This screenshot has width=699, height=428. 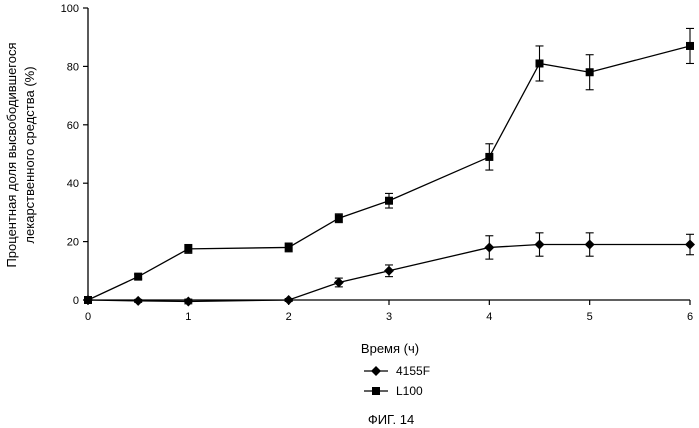 What do you see at coordinates (76, 301) in the screenshot?
I see `y-tick-label: 0` at bounding box center [76, 301].